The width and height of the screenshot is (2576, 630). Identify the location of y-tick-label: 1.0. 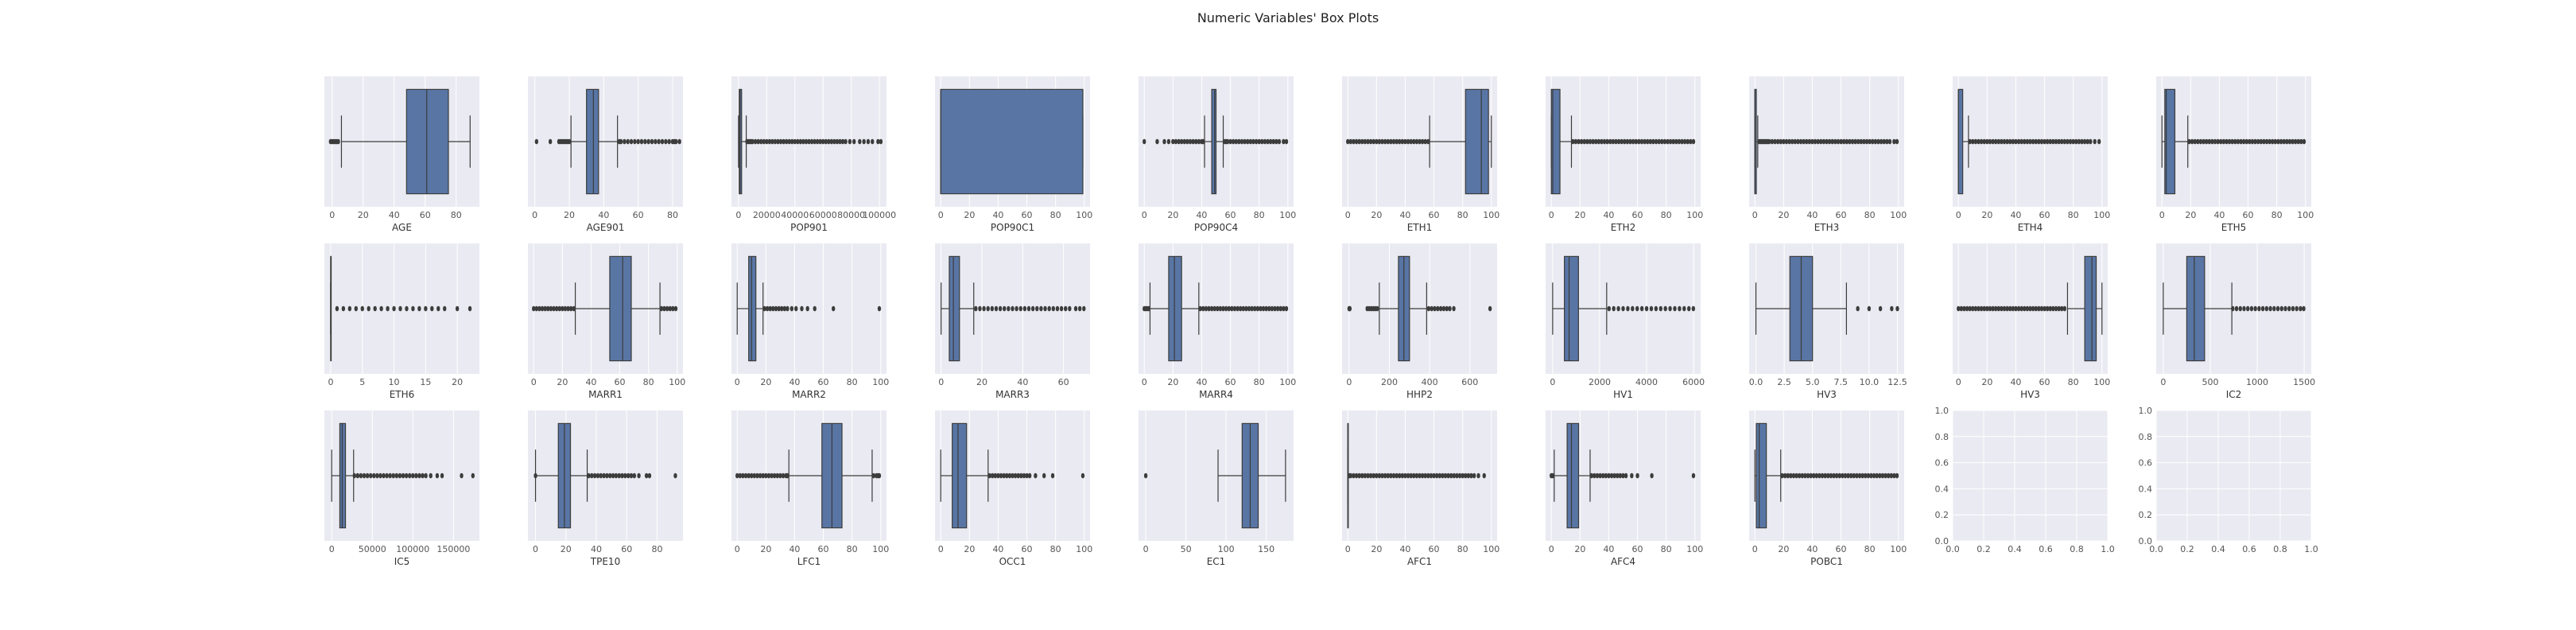
(2146, 411).